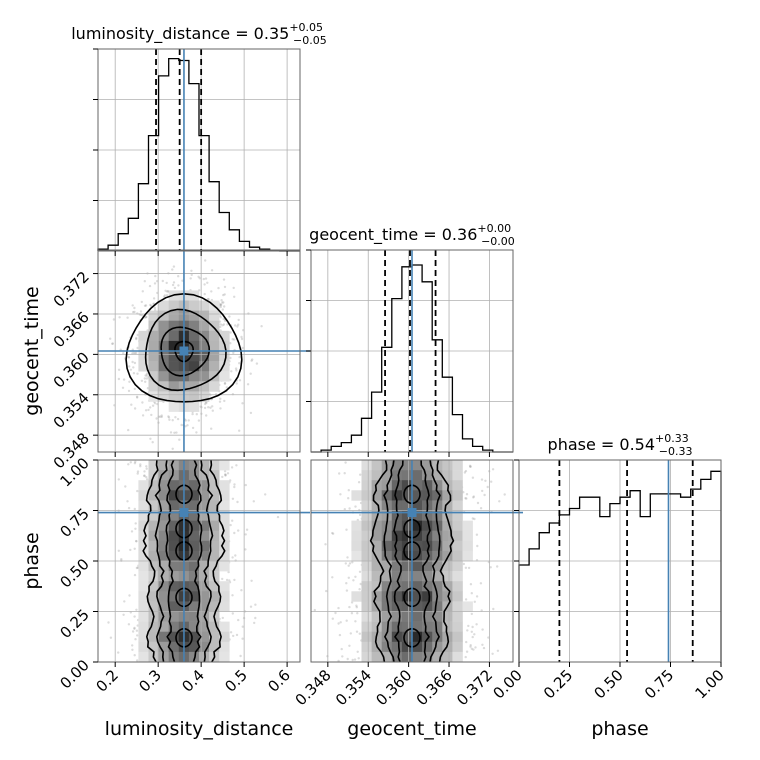 The width and height of the screenshot is (760, 760). Describe the element at coordinates (74, 674) in the screenshot. I see `y-tick-label: 0.00` at that location.